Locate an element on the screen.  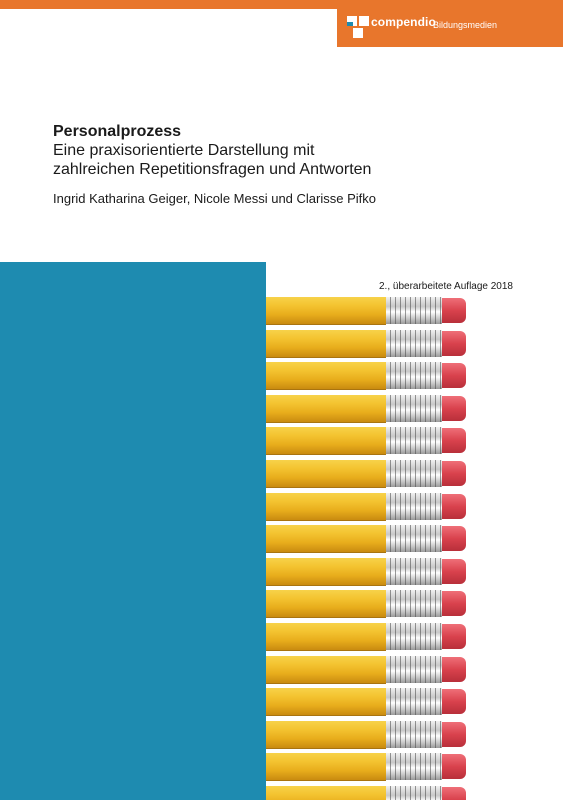
topic-item: Personalbeurteilung is located at coordinates (511, 373).